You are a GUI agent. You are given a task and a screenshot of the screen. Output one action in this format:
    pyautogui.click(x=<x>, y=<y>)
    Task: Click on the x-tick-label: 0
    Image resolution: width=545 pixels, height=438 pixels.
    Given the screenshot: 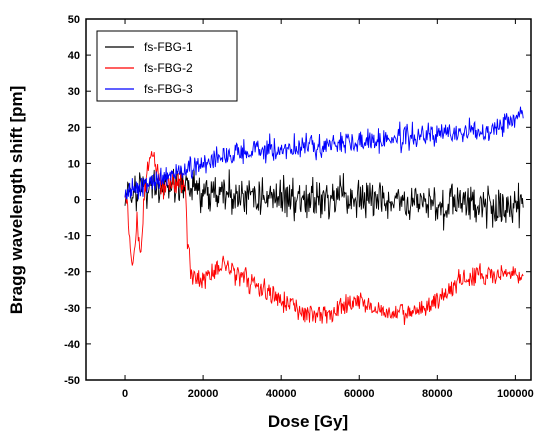 What is the action you would take?
    pyautogui.click(x=125, y=394)
    